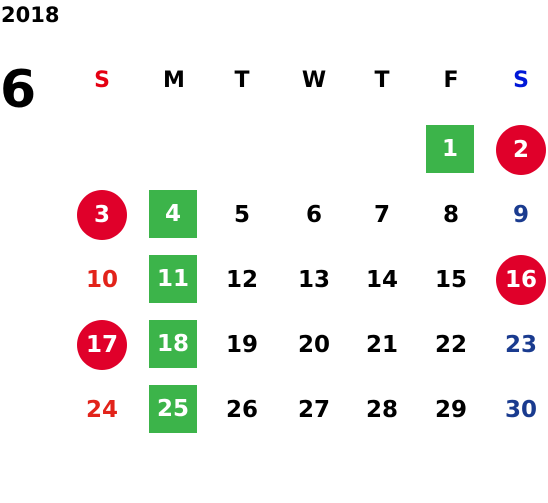  I want to click on highlighted-day: 18, so click(173, 344).